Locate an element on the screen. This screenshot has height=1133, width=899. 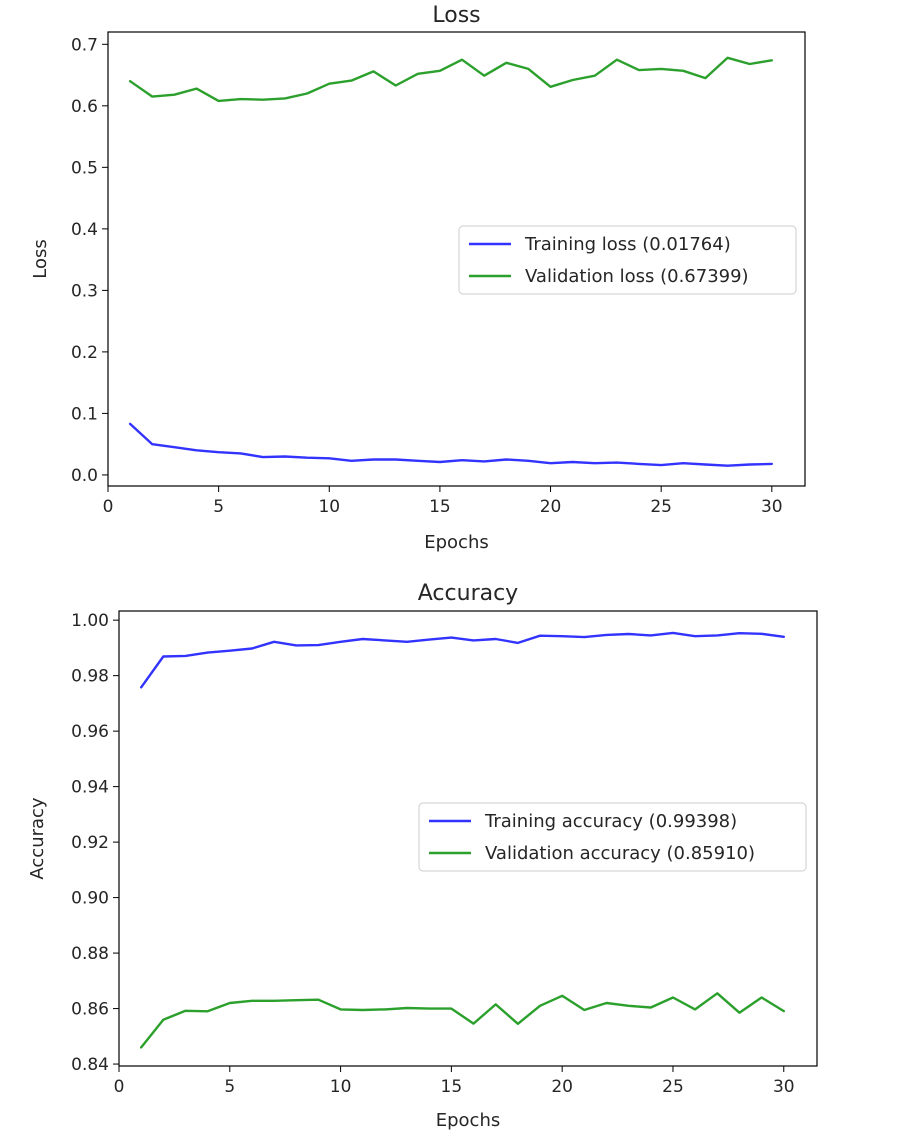
y-tick-label: 0.6 is located at coordinates (84, 107).